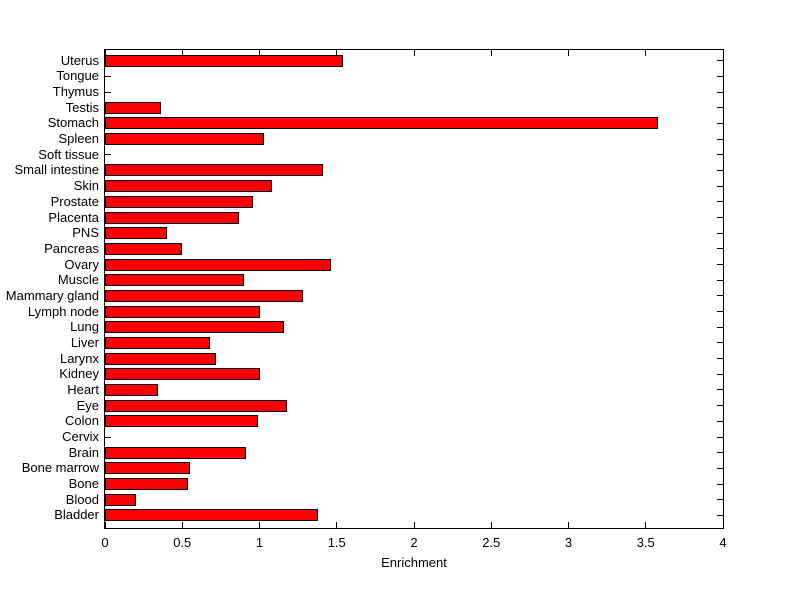 The width and height of the screenshot is (800, 599). Describe the element at coordinates (78, 139) in the screenshot. I see `y-tick-label: Spleen` at that location.